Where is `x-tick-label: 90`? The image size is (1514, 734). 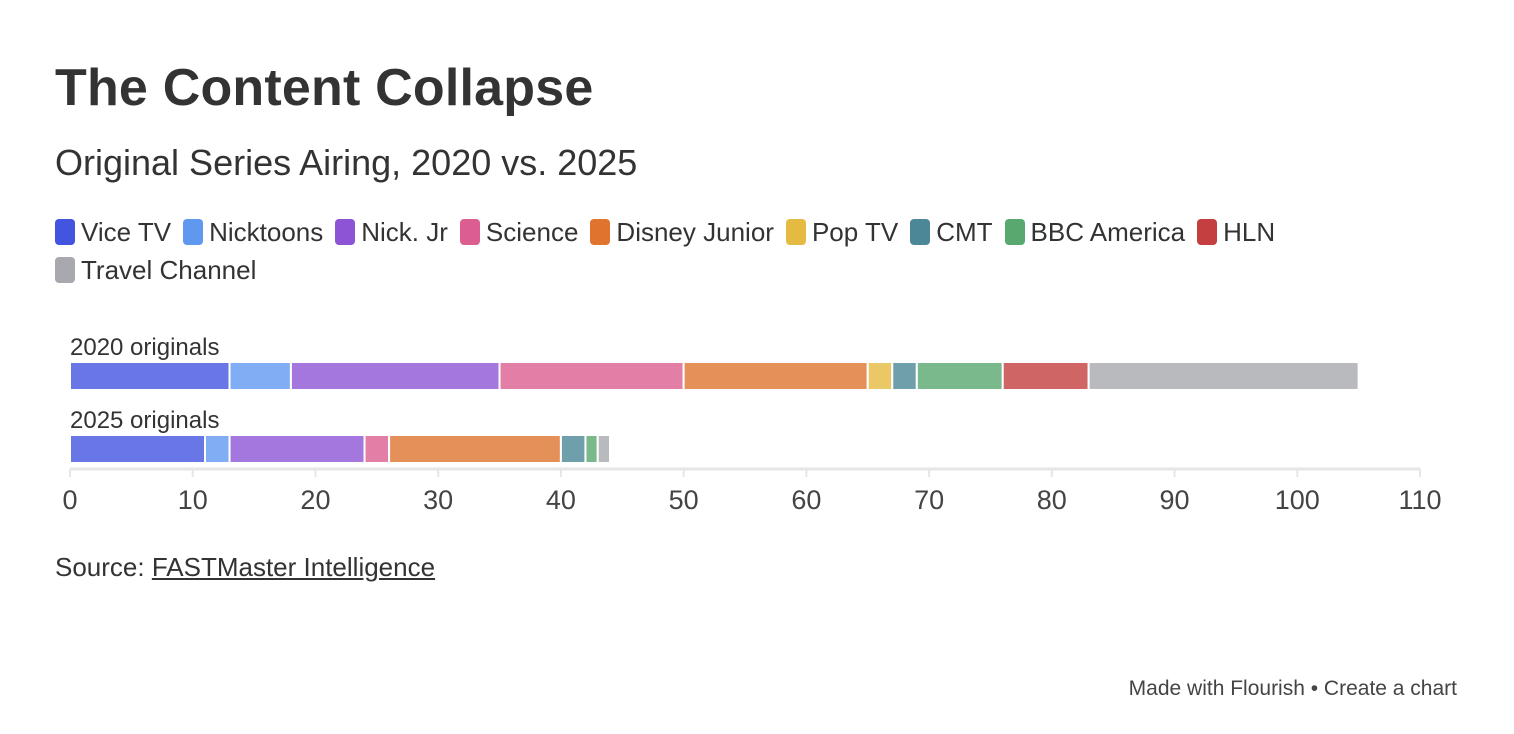
x-tick-label: 90 is located at coordinates (1175, 500).